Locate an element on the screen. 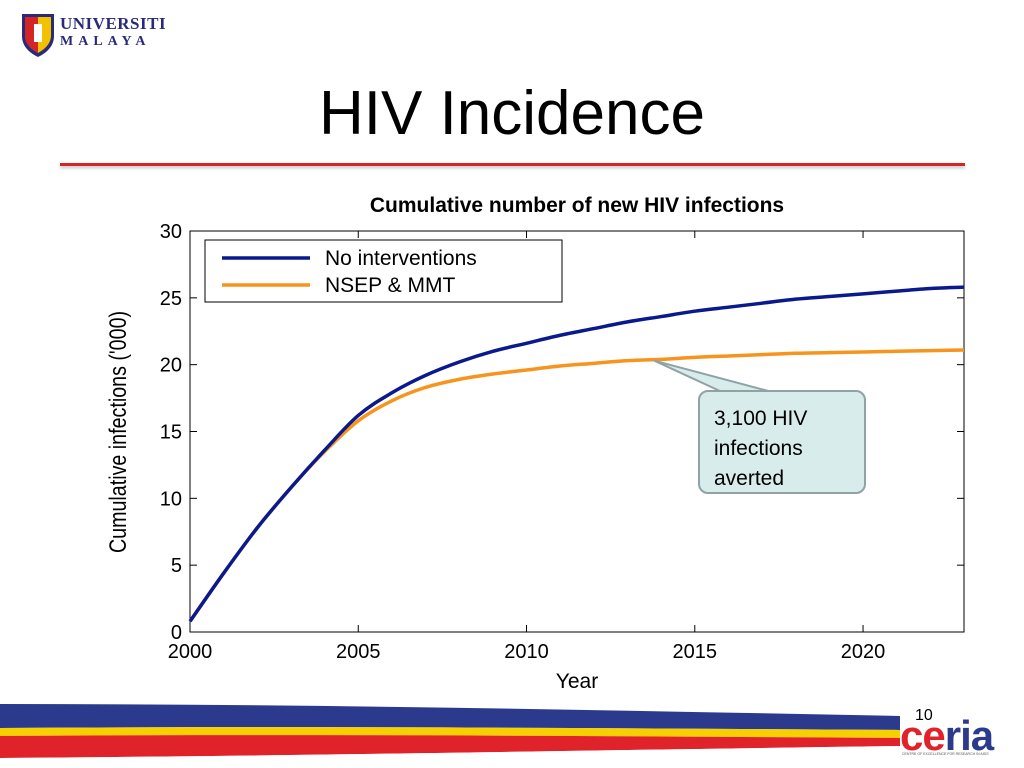 The width and height of the screenshot is (1024, 768). annotation-pointer is located at coordinates (713, 376).